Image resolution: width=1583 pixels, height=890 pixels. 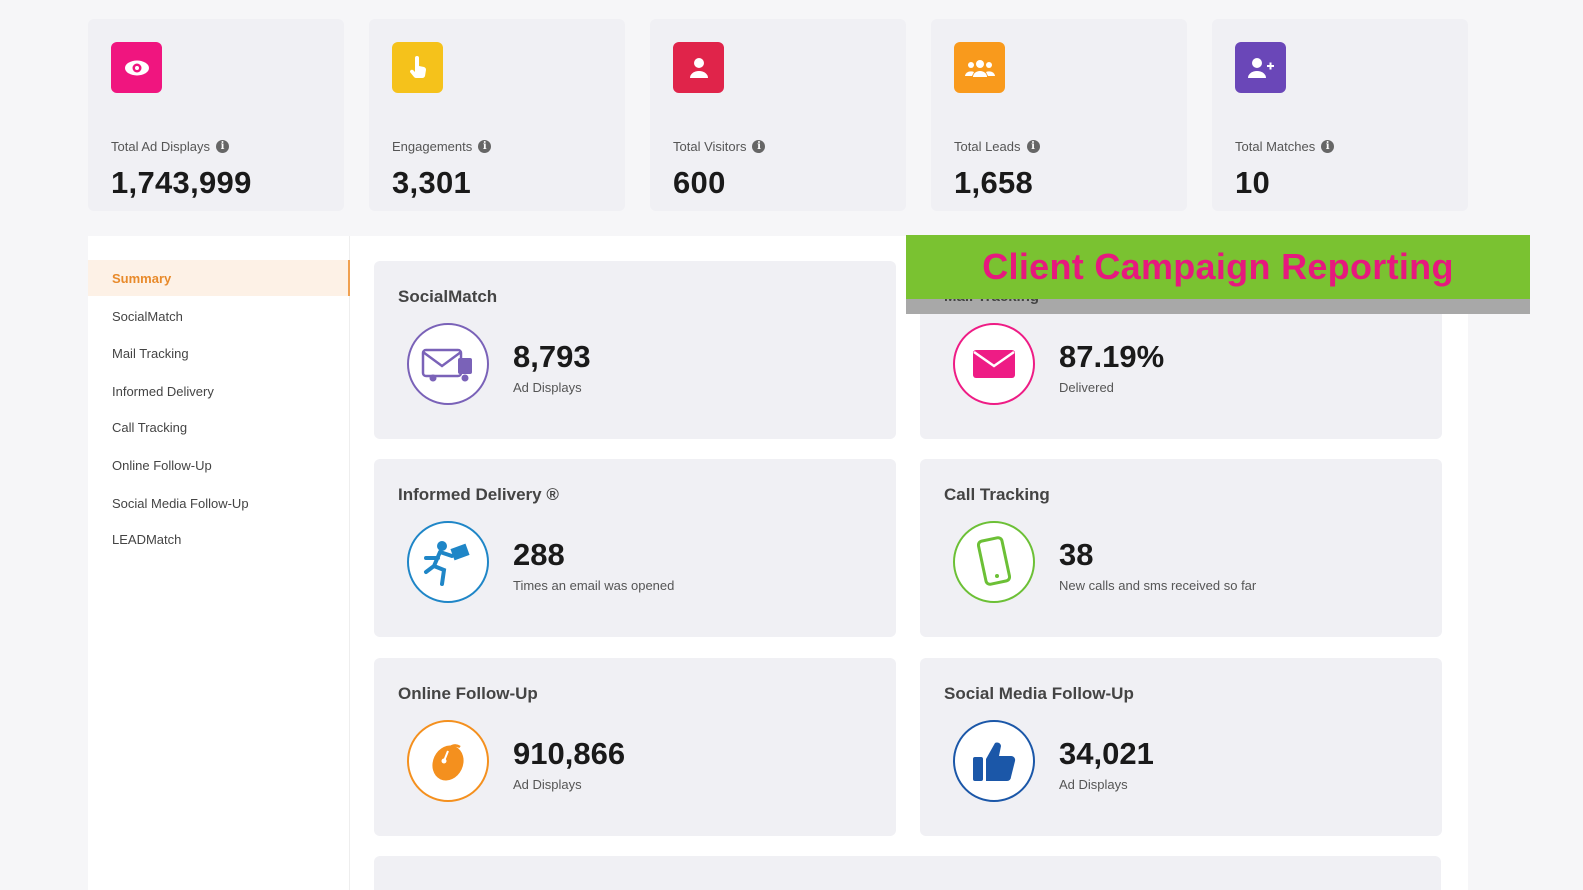 I want to click on stat-label: Total Visitors, so click(x=710, y=146).